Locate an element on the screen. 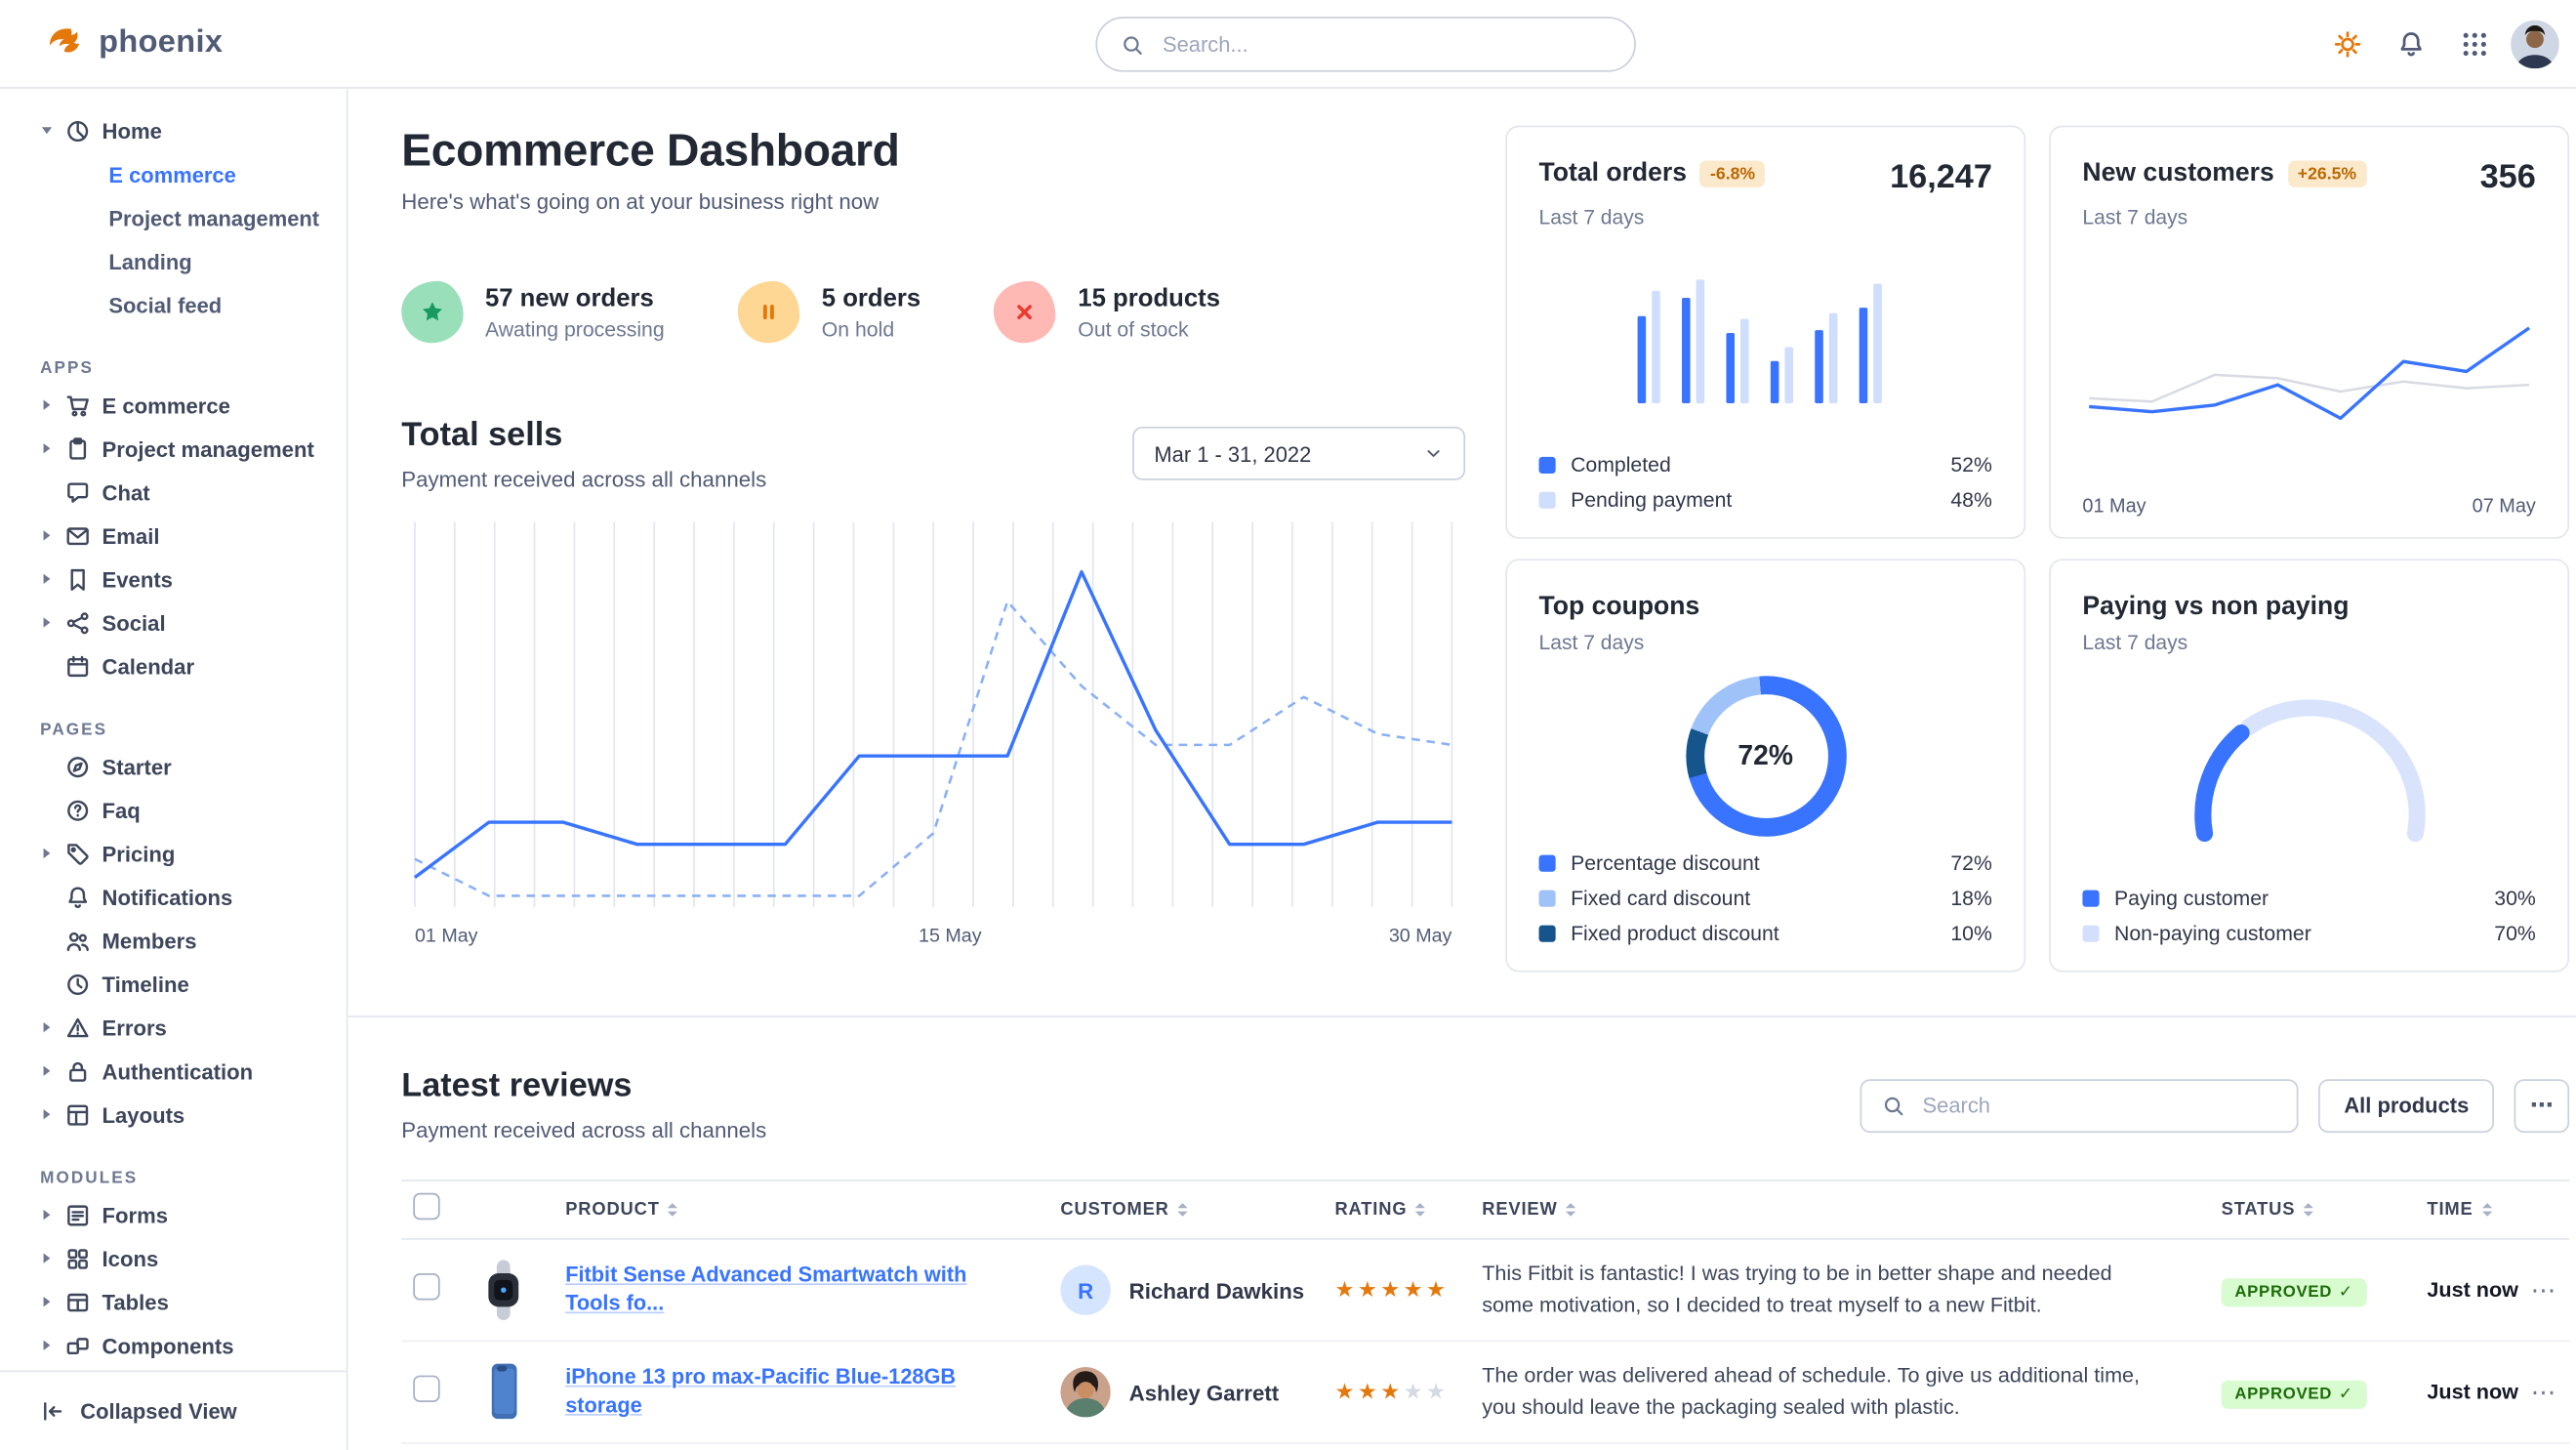 Image resolution: width=2576 pixels, height=1450 pixels. stat-value: 5 orders is located at coordinates (871, 297).